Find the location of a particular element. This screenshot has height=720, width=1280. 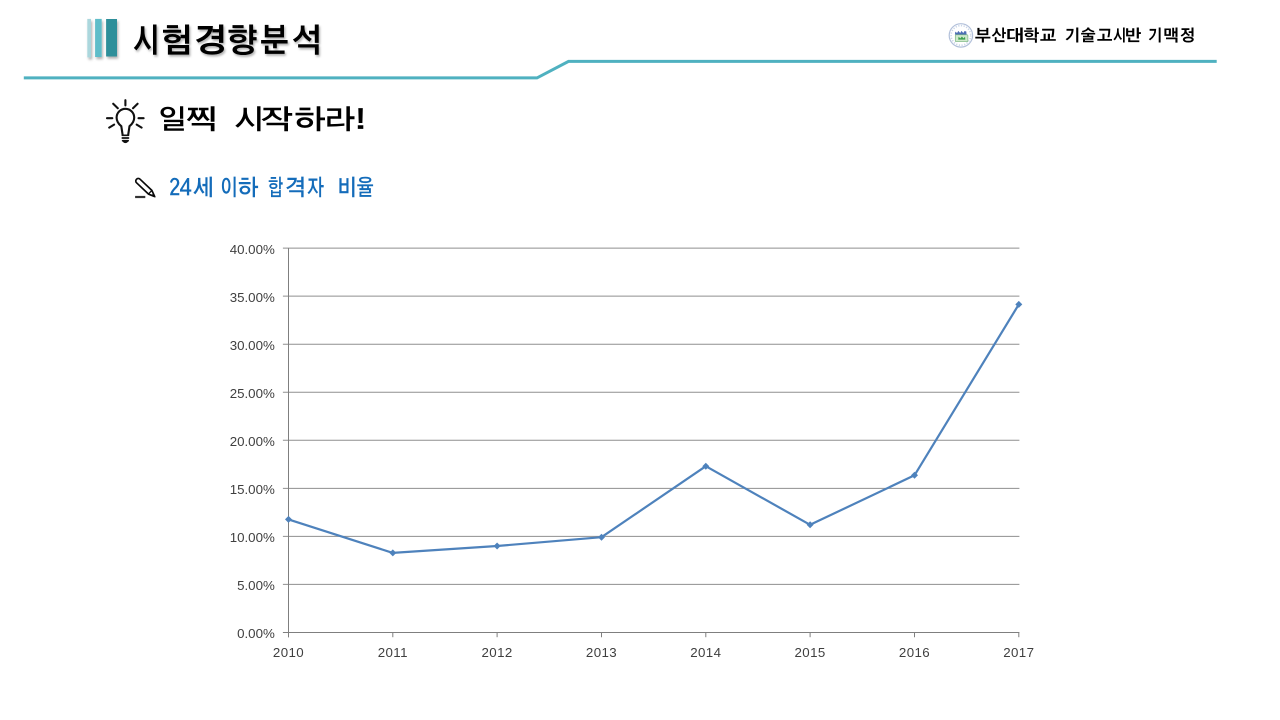

svg-text: 15.00% is located at coordinates (252, 489).